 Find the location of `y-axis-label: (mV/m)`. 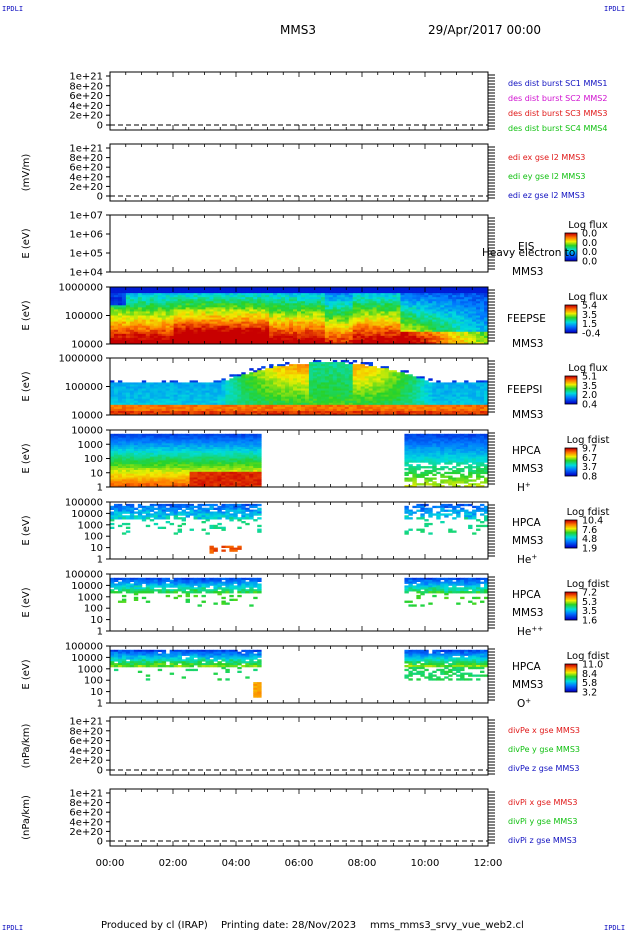

y-axis-label: (mV/m) is located at coordinates (26, 173).